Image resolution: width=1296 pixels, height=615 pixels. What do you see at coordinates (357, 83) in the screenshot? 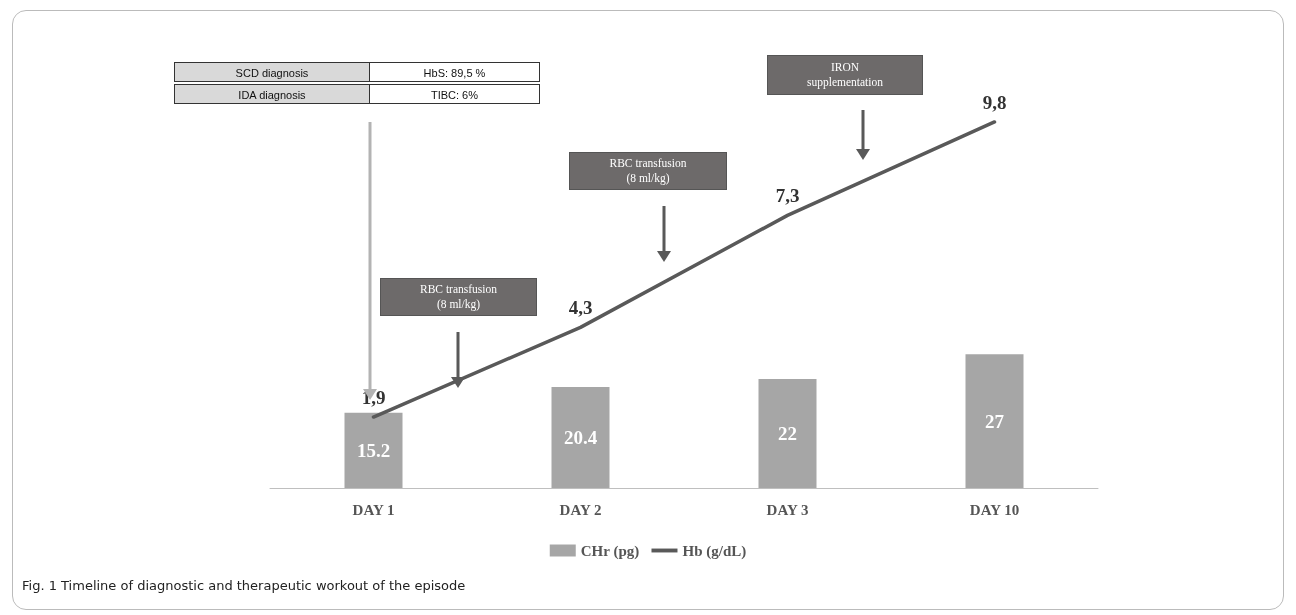
I see `info-table: SCD diagnosis HbS: 89,5 % IDA diagnosis TIBC: 6%` at bounding box center [357, 83].